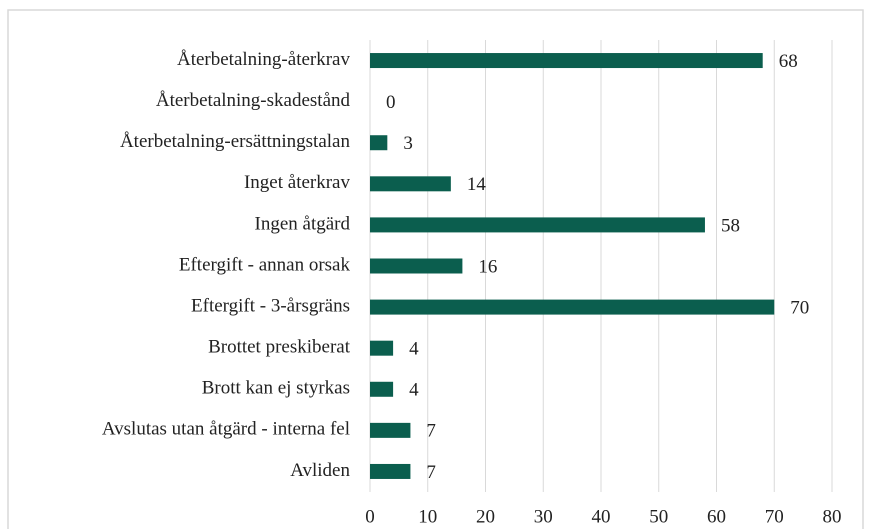  Describe the element at coordinates (832, 516) in the screenshot. I see `x-tick-label: 80` at that location.